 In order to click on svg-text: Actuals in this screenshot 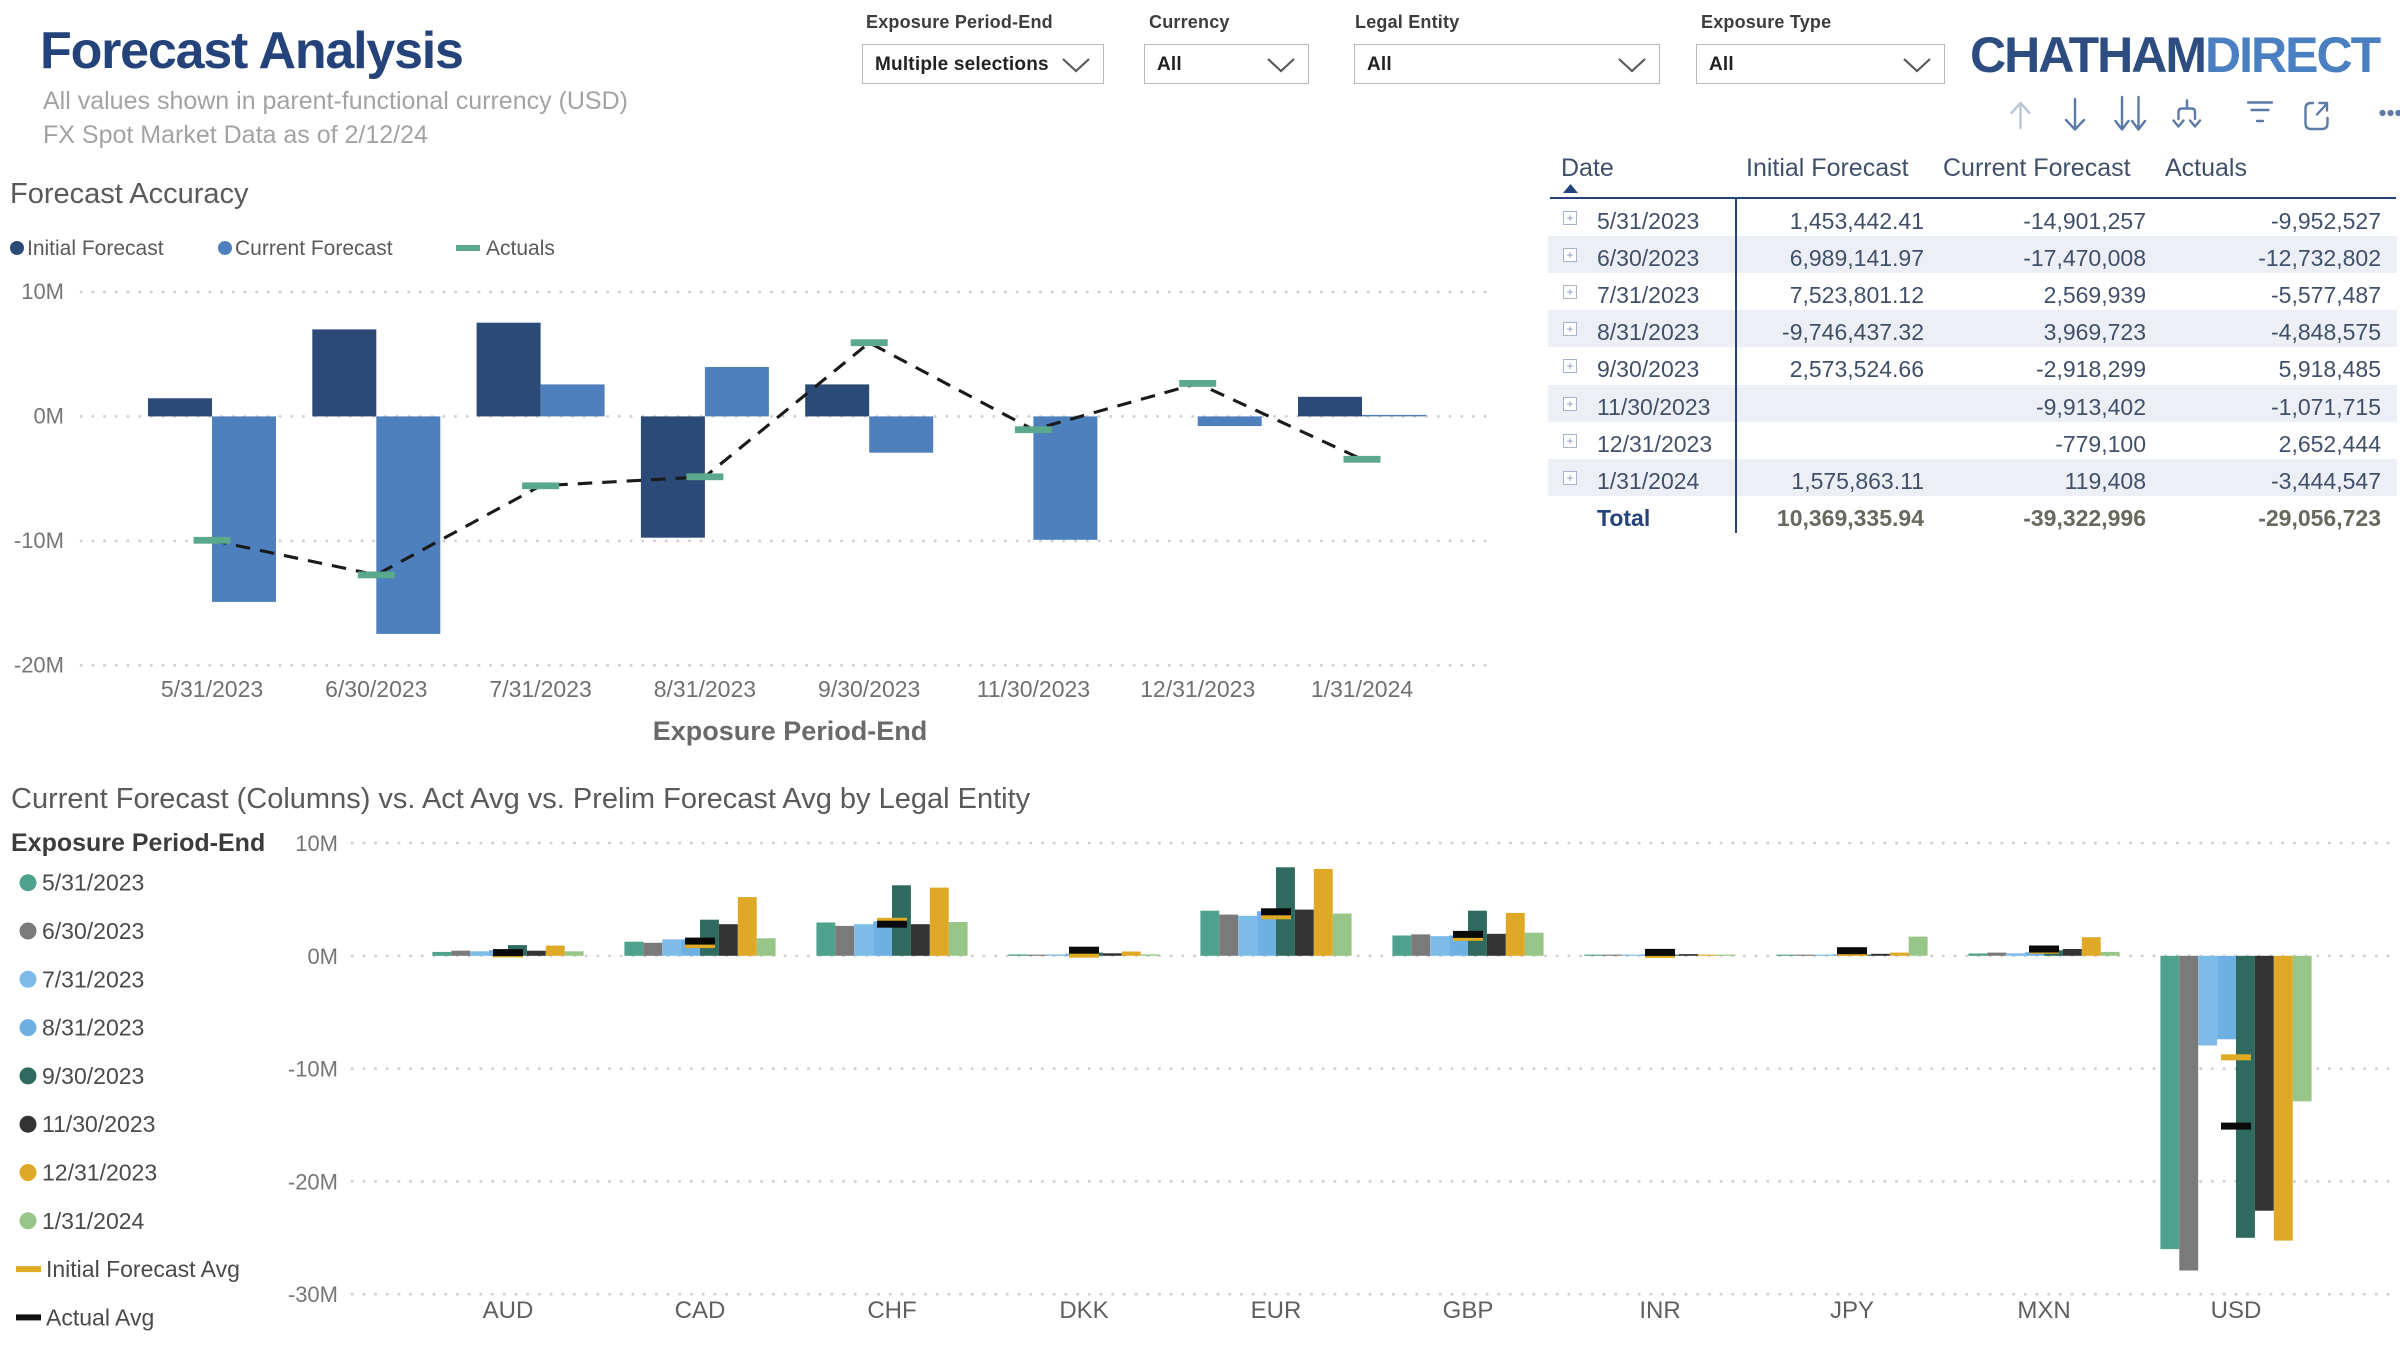, I will do `click(520, 248)`.